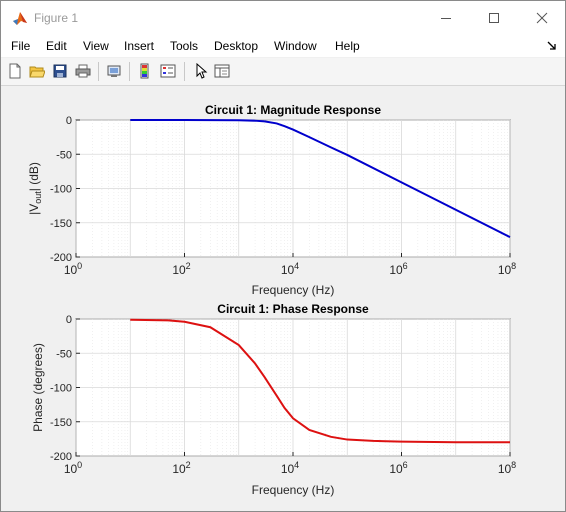  What do you see at coordinates (293, 490) in the screenshot?
I see `phase-plot-xlabel: Frequency (Hz)` at bounding box center [293, 490].